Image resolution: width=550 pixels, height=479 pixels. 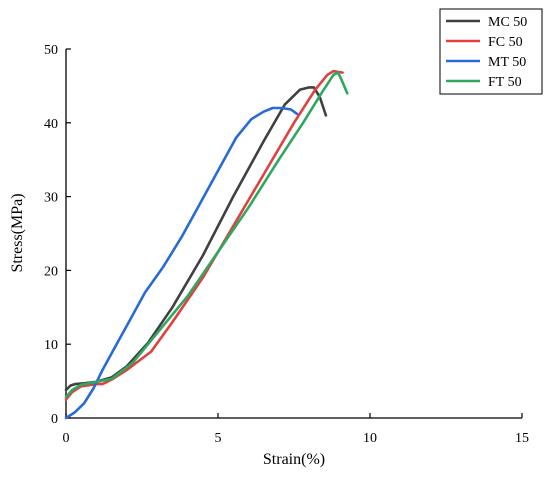 I want to click on legend-label-fc-50: FC 50, so click(x=505, y=42).